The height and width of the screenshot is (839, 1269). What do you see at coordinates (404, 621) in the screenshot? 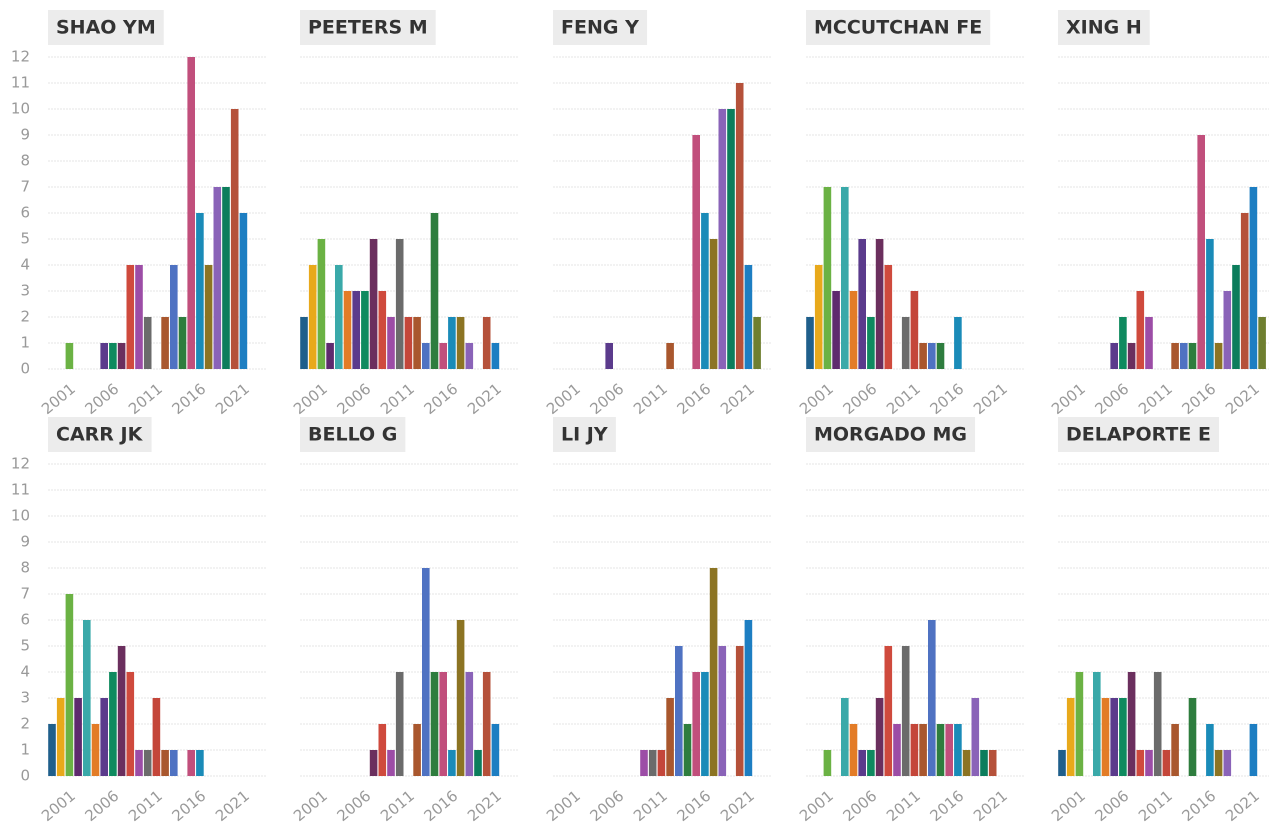
I see `panel: BELLO G 2001 2006 2011 2016 2021` at bounding box center [404, 621].